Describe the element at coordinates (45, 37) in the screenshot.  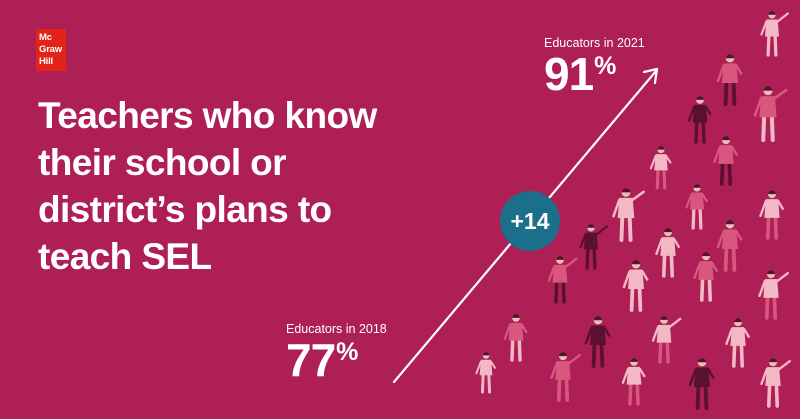
I see `logo-line-1: Mc` at that location.